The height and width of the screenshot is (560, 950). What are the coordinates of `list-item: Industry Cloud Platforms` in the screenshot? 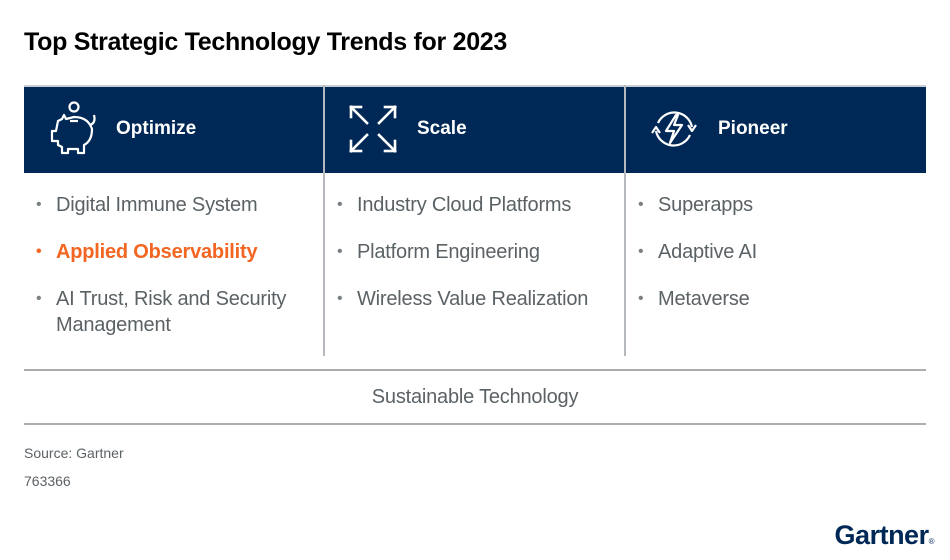 It's located at (475, 205).